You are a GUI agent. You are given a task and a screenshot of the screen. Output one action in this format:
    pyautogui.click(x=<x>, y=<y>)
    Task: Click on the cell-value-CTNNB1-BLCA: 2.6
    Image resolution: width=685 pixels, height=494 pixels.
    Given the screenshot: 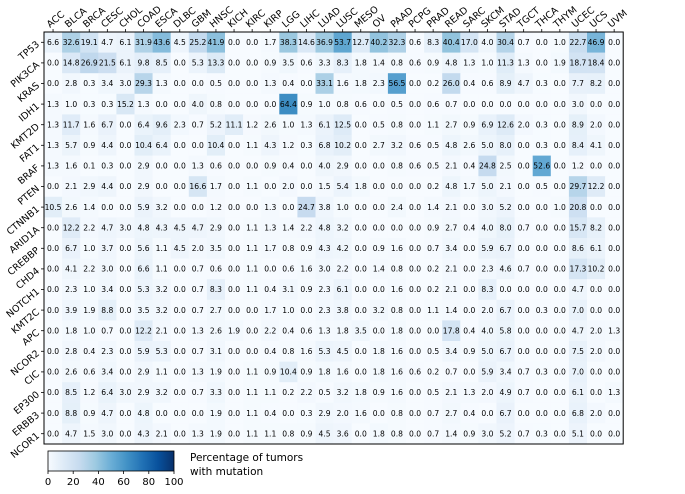 What is the action you would take?
    pyautogui.click(x=71, y=207)
    